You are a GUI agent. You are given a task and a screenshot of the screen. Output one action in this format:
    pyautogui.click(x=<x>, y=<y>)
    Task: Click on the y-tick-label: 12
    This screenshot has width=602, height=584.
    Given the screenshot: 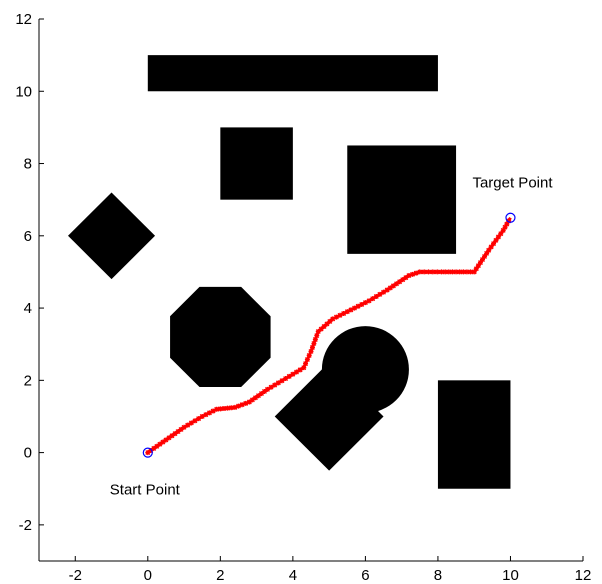 What is the action you would take?
    pyautogui.click(x=23, y=19)
    